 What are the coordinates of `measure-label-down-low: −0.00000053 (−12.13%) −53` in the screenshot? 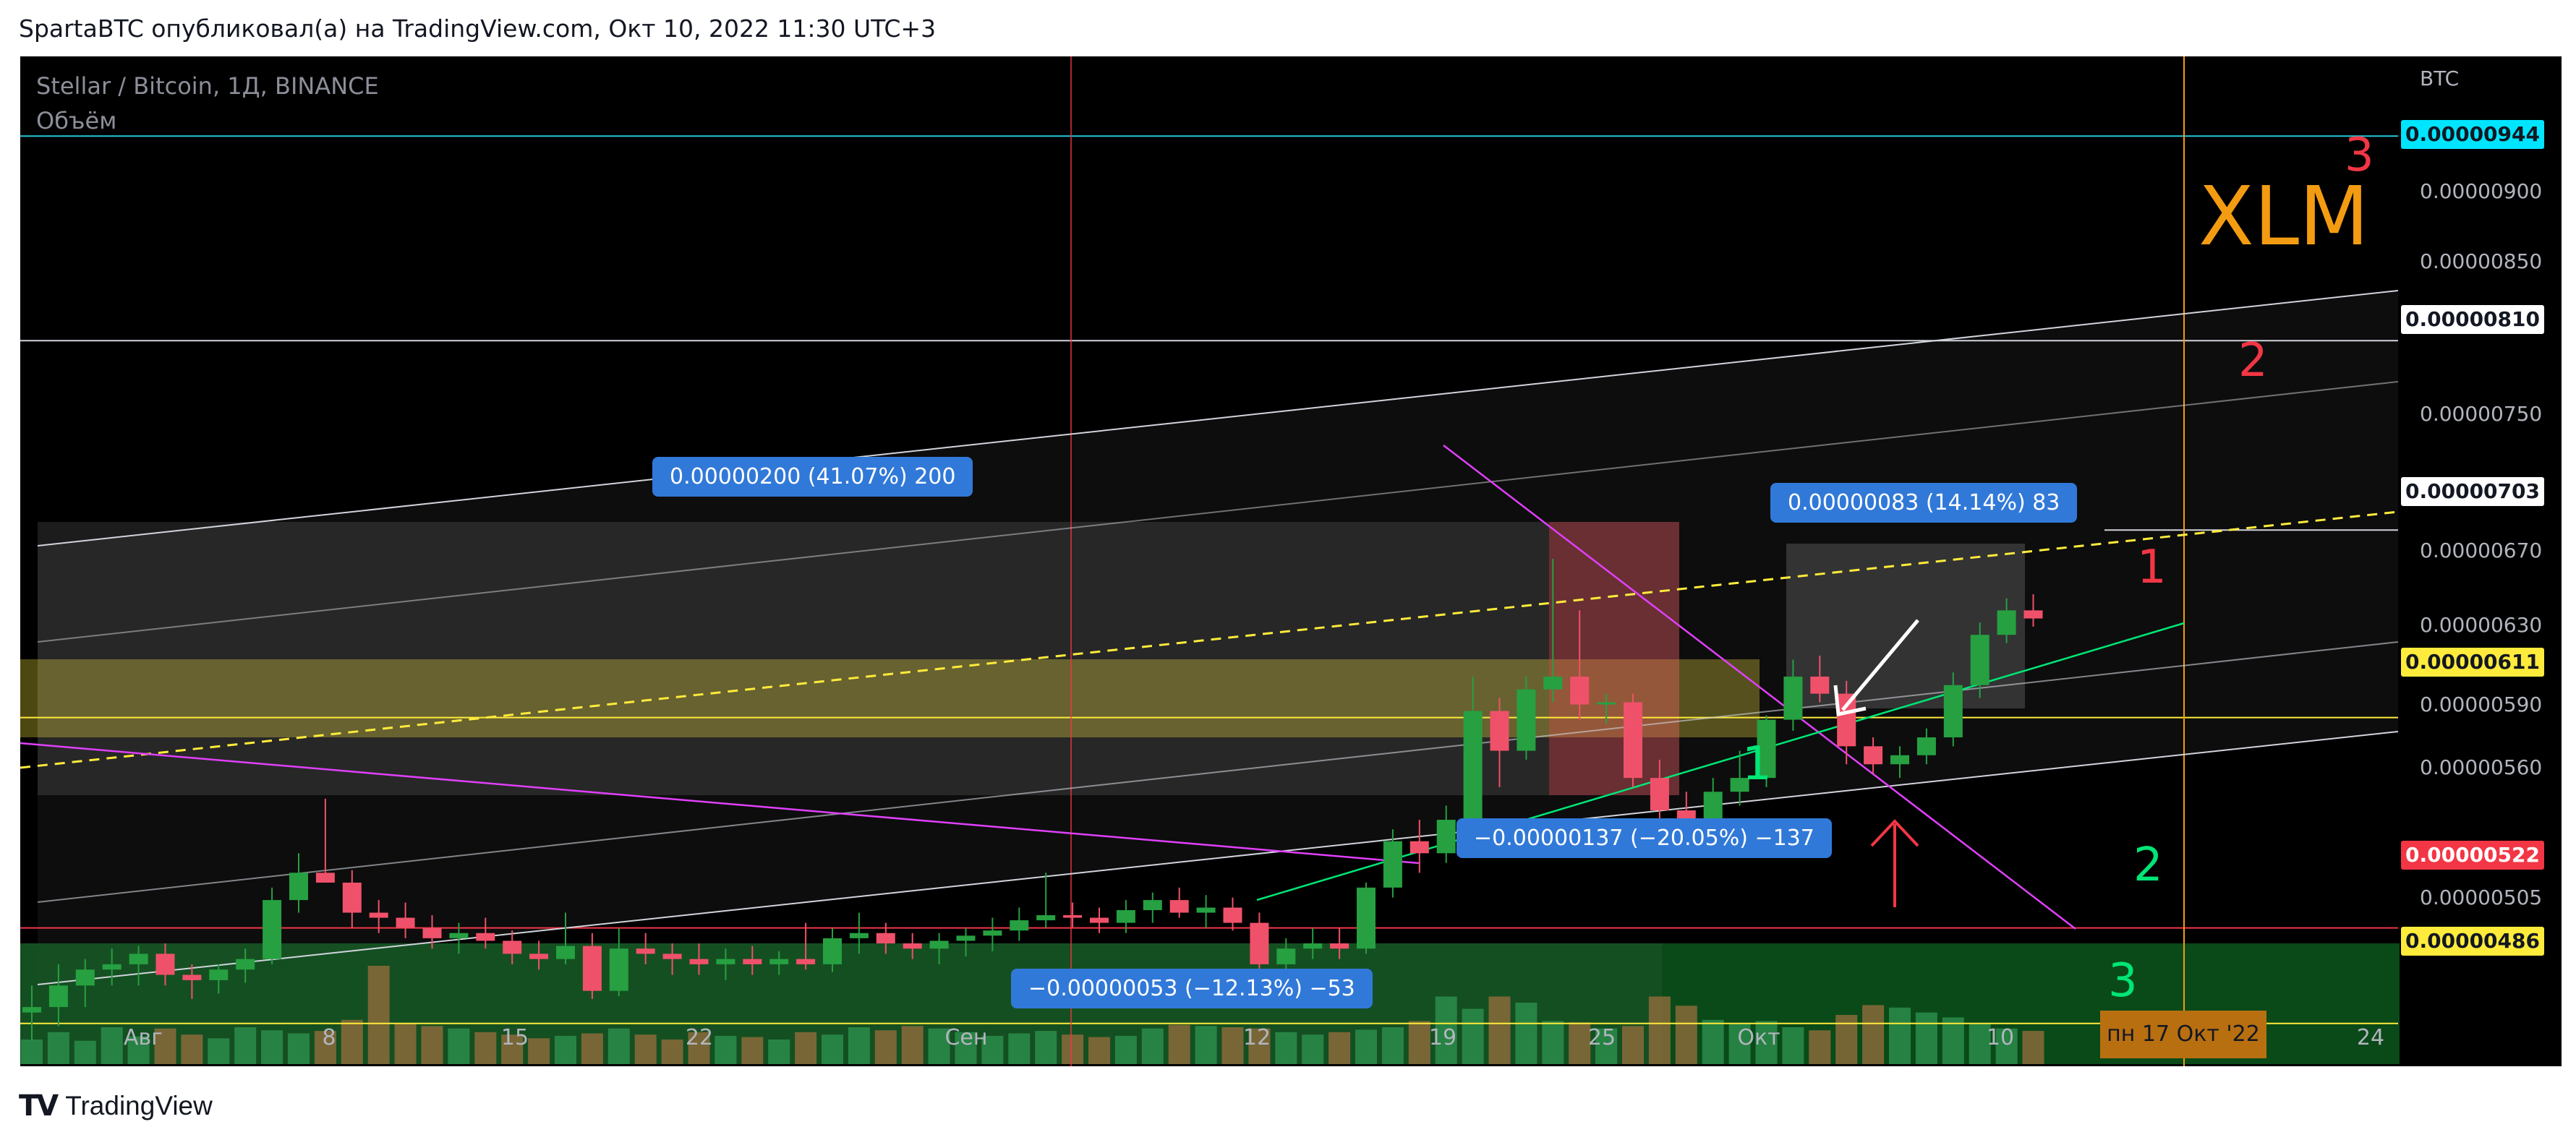 It's located at (1192, 988).